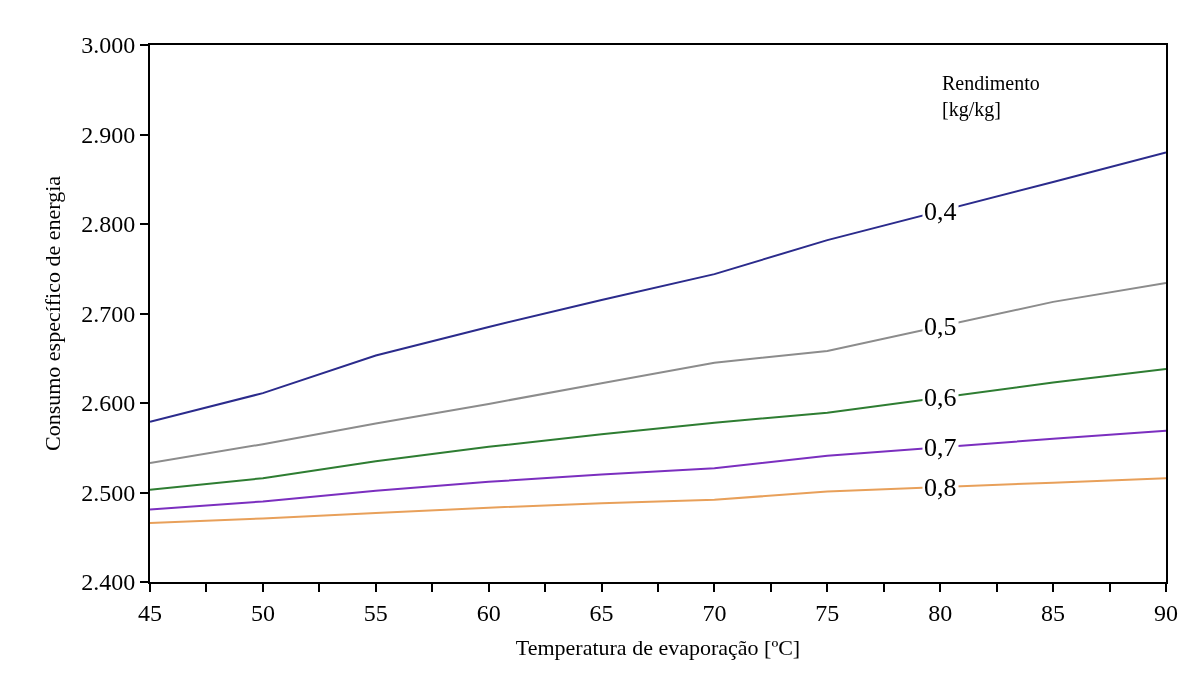 This screenshot has width=1190, height=697. I want to click on series-label: 0,7, so click(940, 447).